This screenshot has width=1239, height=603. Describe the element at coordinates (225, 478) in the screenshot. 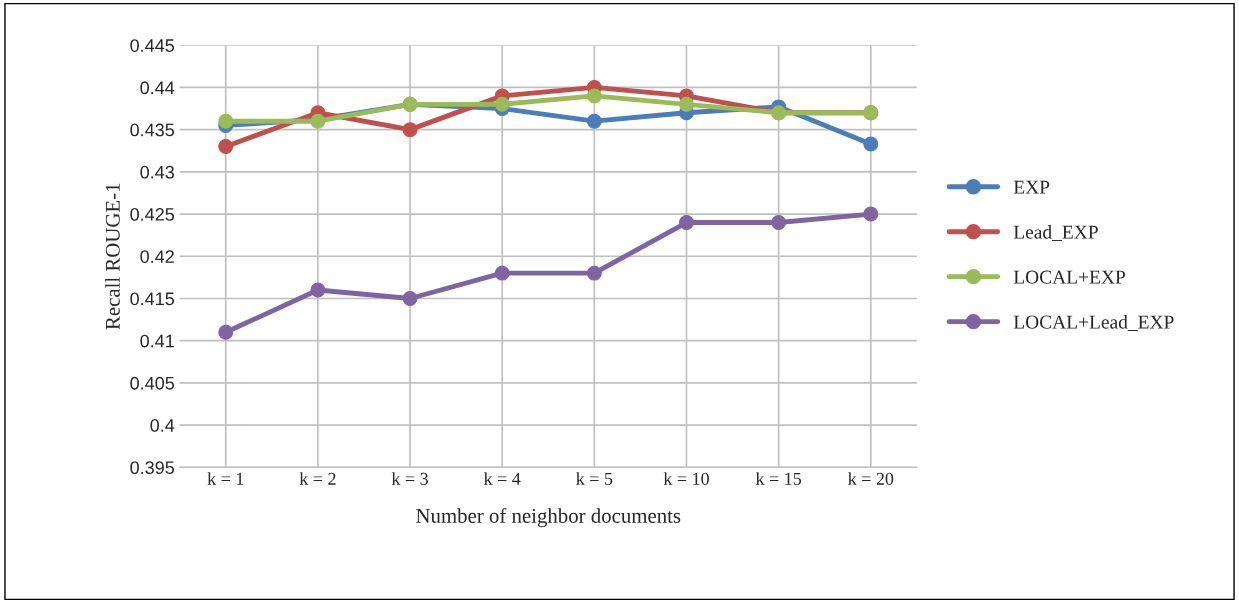

I see `x-tick-label: k = 1` at that location.